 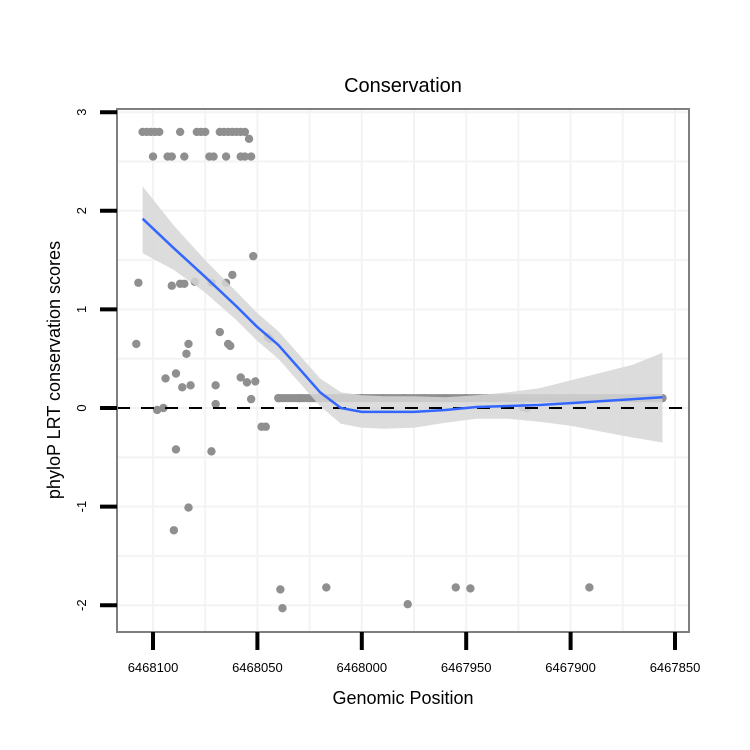 What do you see at coordinates (81, 210) in the screenshot?
I see `y-tick-label: 2` at bounding box center [81, 210].